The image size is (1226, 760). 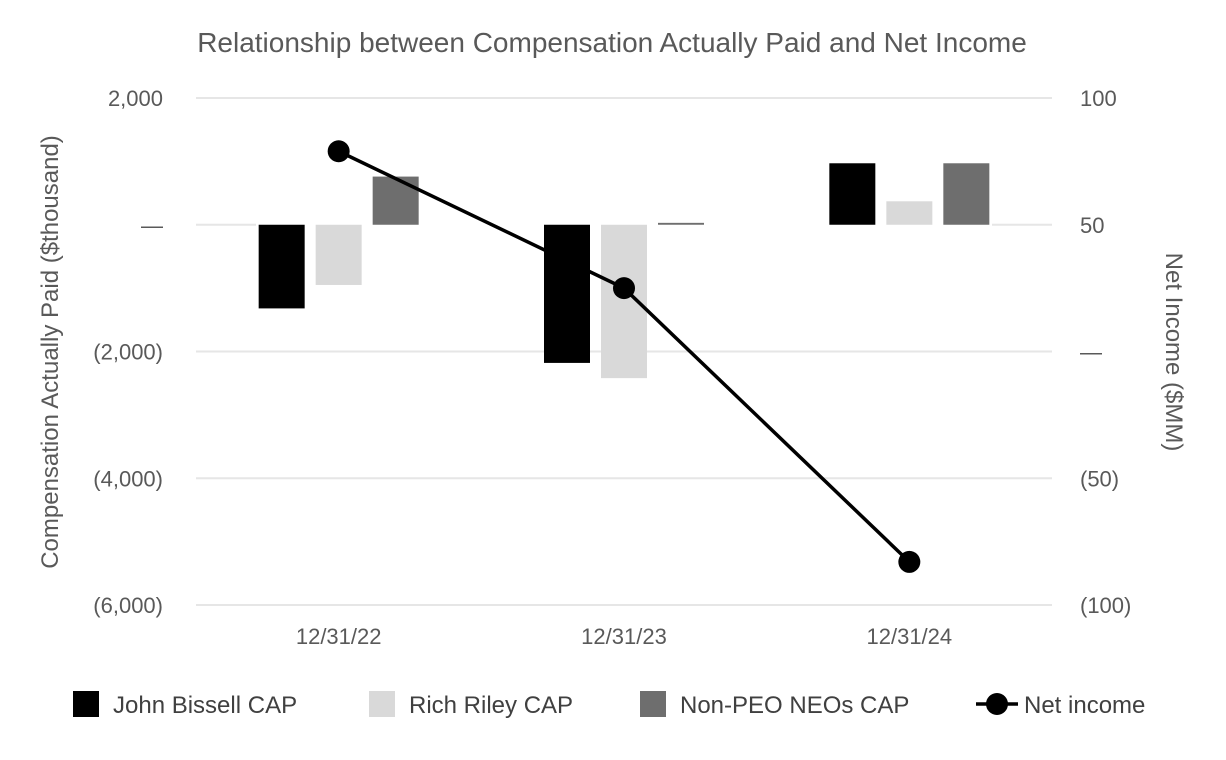 I want to click on y-tick-label: (2,000), so click(x=128, y=352).